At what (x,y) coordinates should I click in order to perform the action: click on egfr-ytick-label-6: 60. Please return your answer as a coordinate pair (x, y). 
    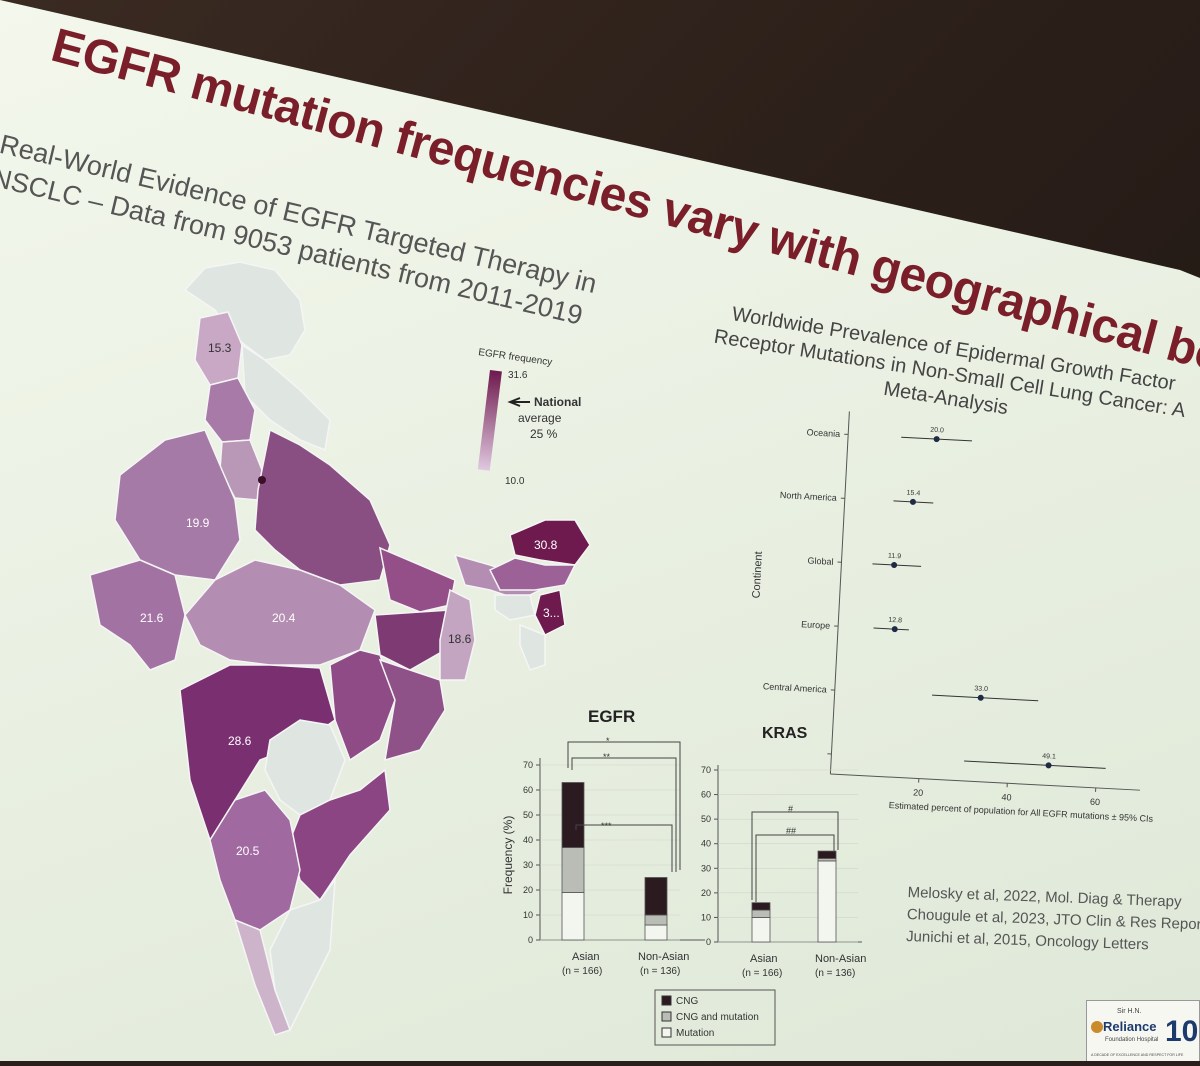
    Looking at the image, I should click on (528, 790).